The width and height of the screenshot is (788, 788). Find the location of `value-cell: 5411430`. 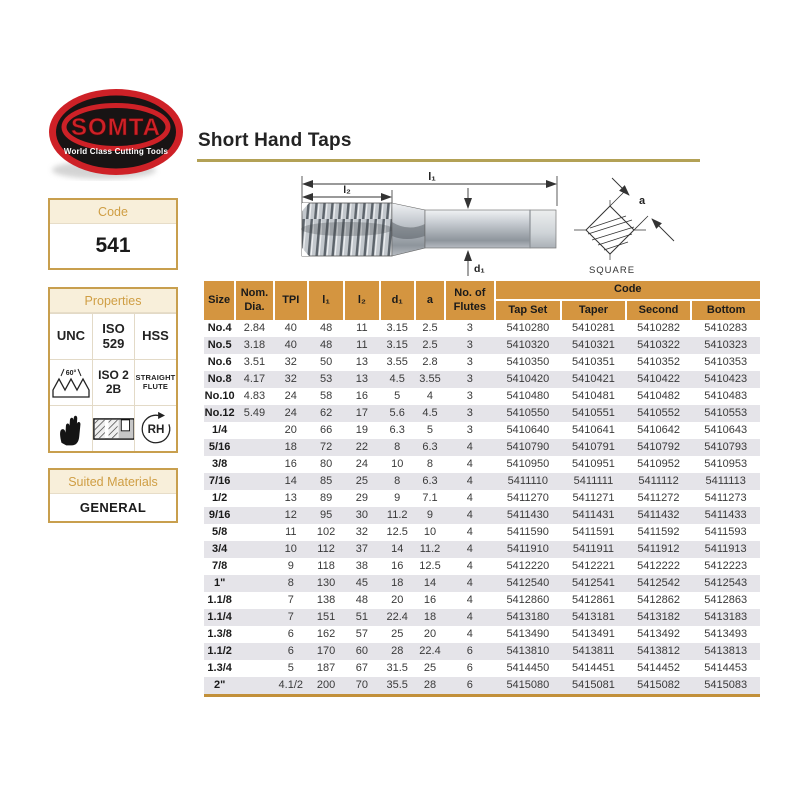

value-cell: 5411430 is located at coordinates (528, 515).